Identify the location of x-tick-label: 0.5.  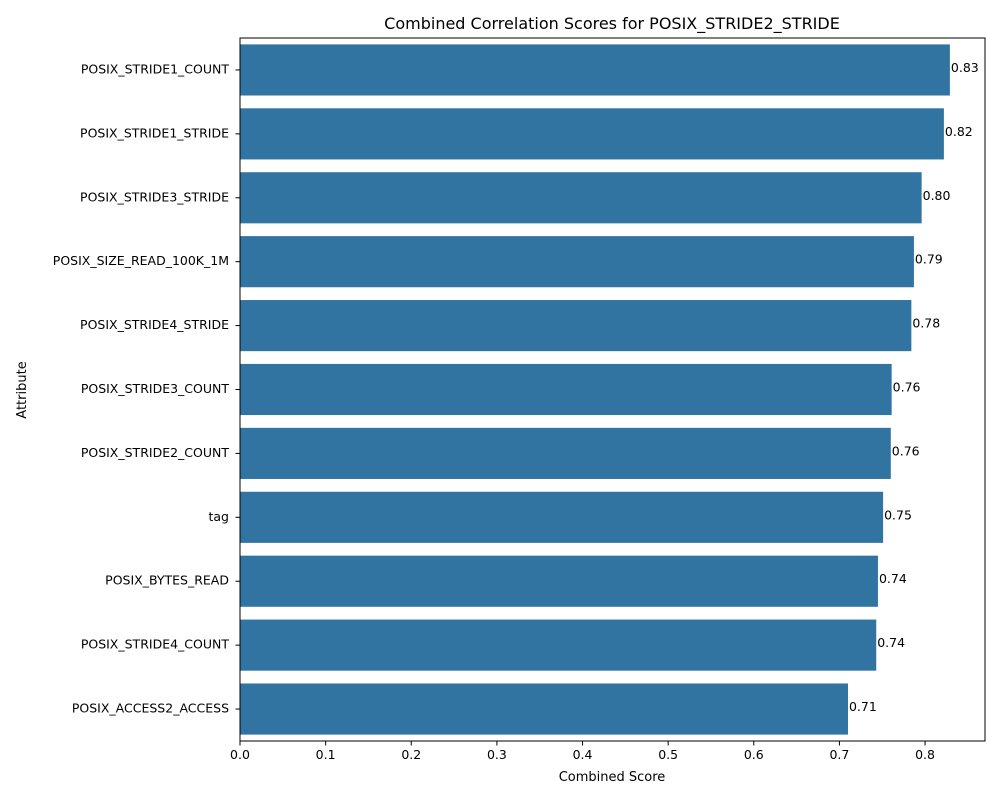
(668, 754).